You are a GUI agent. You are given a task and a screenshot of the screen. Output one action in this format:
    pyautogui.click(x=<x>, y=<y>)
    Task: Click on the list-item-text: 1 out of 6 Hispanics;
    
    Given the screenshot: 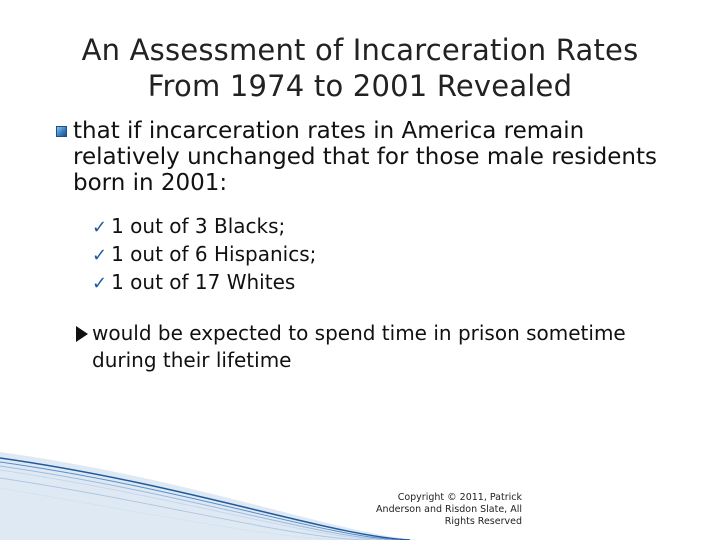 What is the action you would take?
    pyautogui.click(x=214, y=254)
    